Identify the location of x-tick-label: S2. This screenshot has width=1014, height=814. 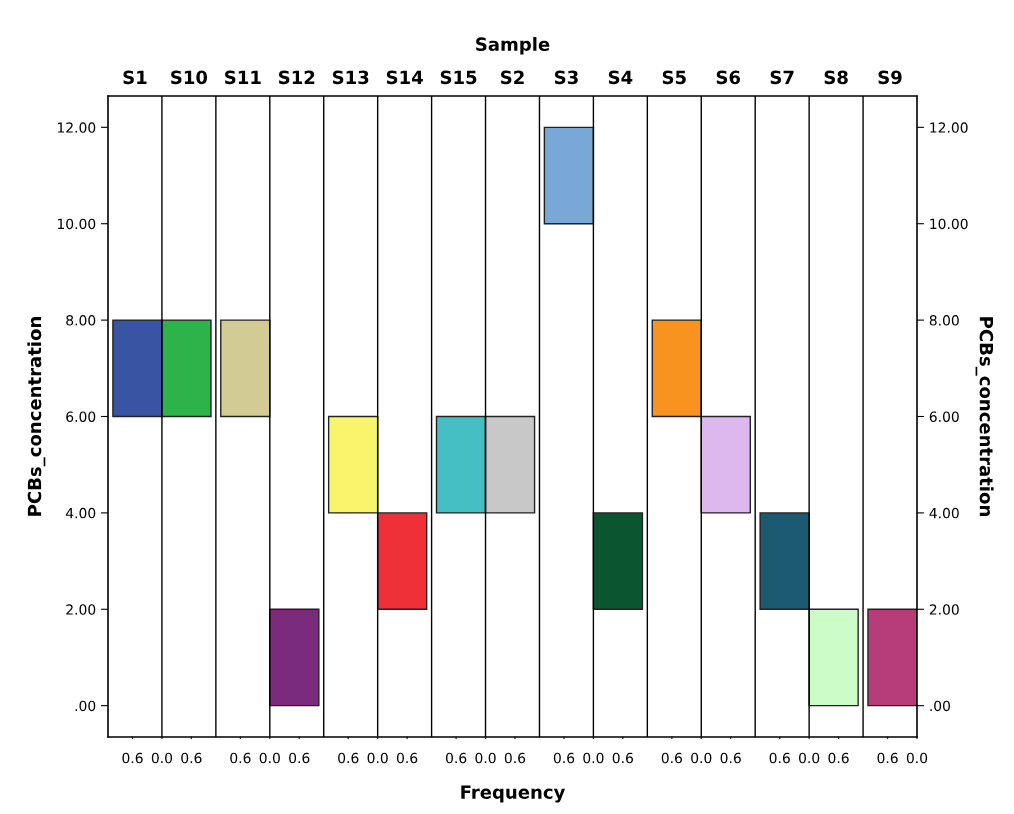
(512, 77).